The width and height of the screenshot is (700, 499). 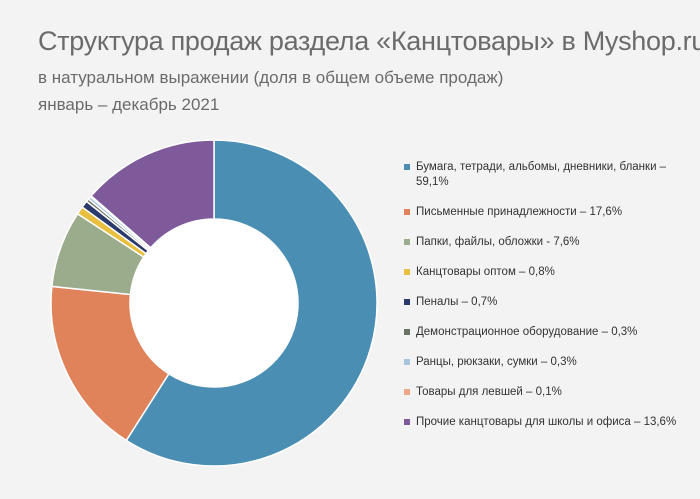 I want to click on legend-label: Демонстрационное оборудование – 0,3%, so click(x=527, y=332).